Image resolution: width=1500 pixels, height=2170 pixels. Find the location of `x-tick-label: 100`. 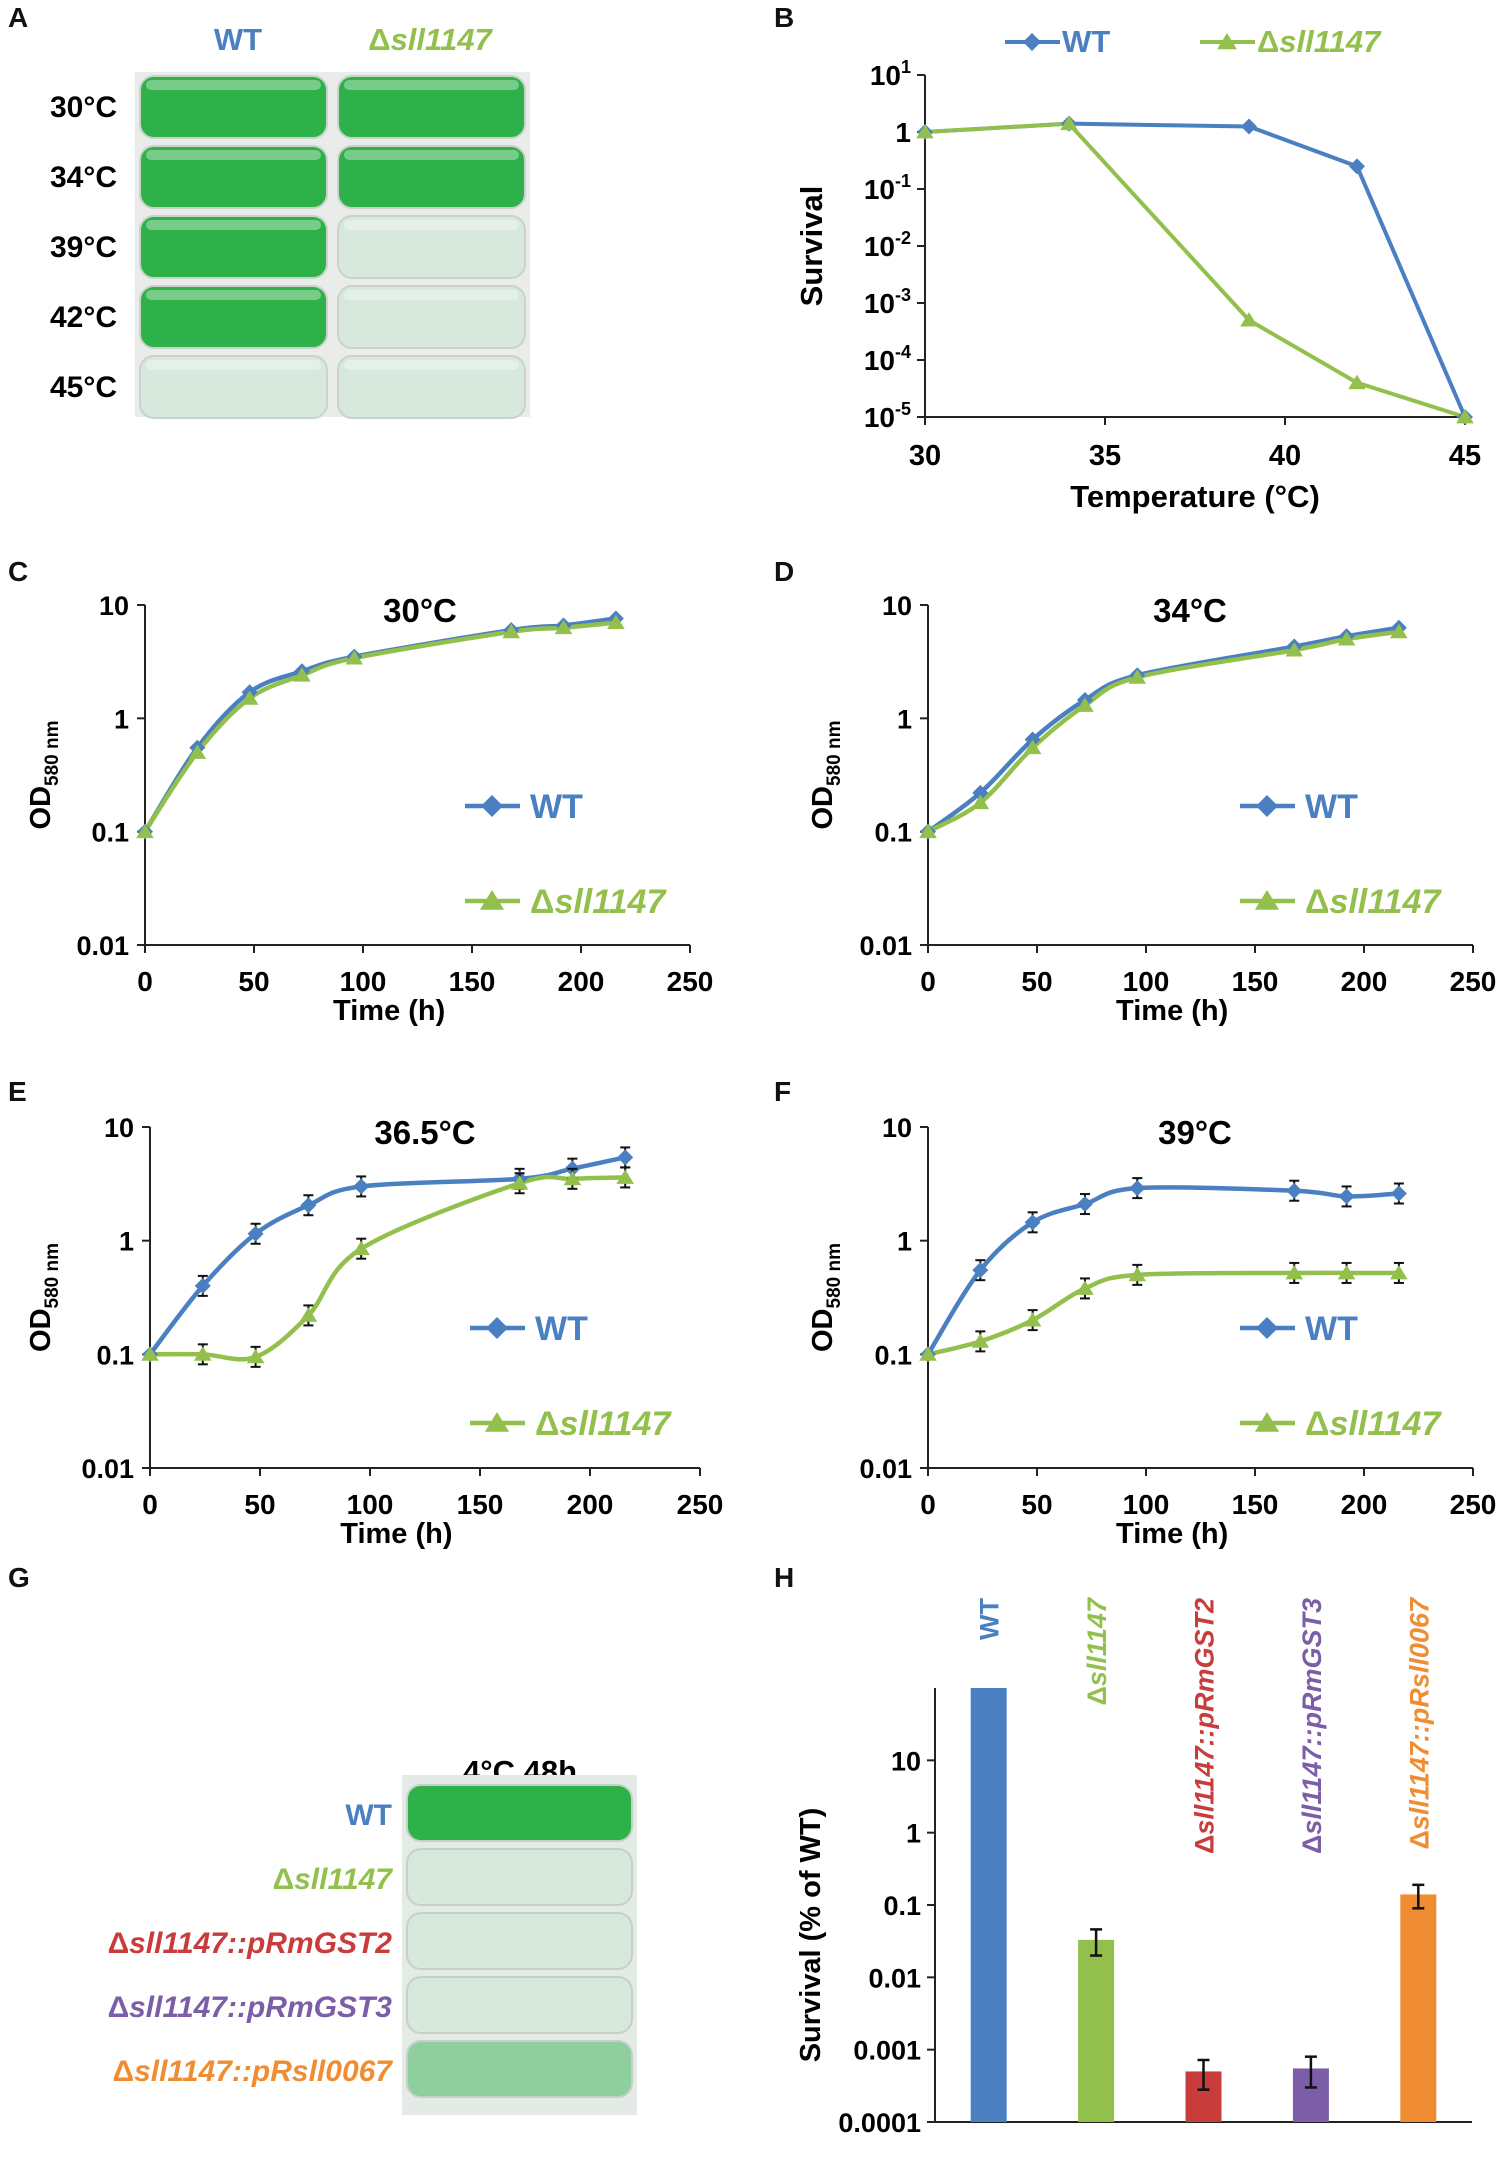

x-tick-label: 100 is located at coordinates (370, 1504).